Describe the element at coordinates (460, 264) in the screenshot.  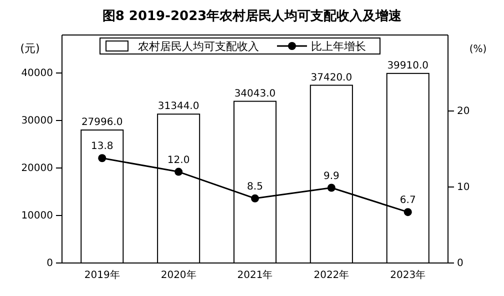
I see `y2-tick-label: 0` at that location.